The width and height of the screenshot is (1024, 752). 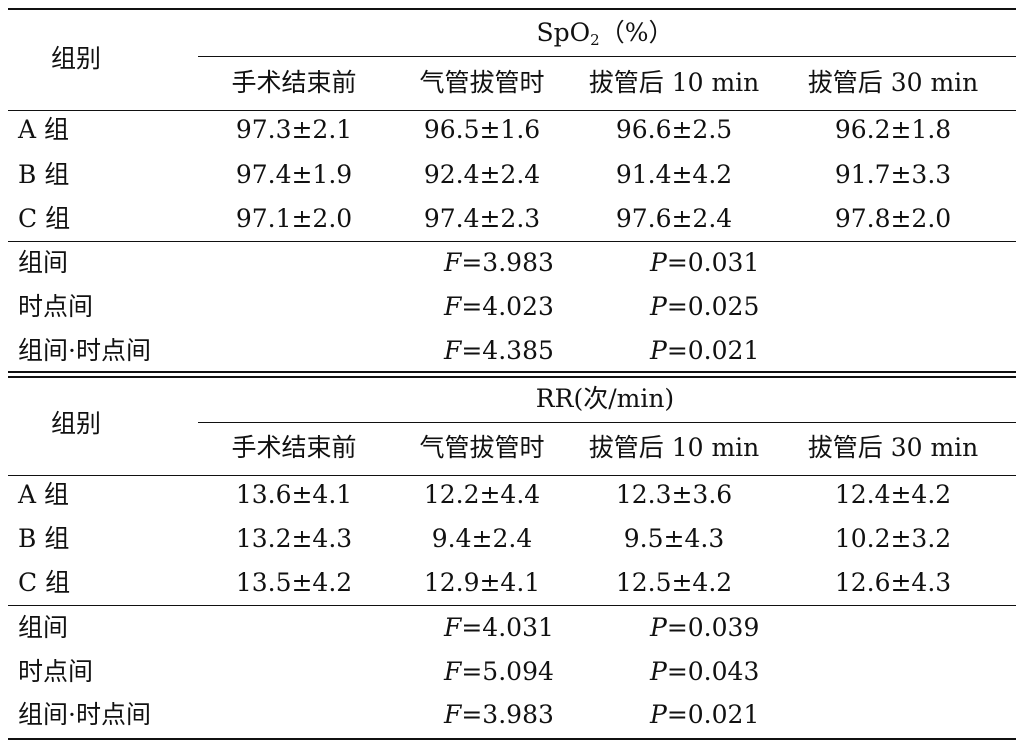 I want to click on f-statistic: F=5.094, so click(x=499, y=671).